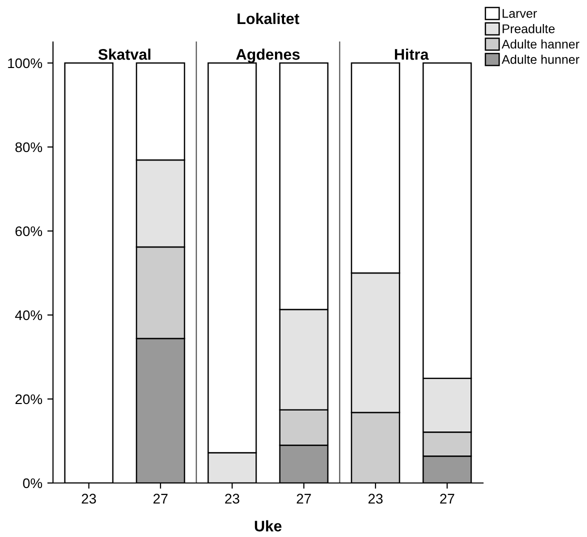 The width and height of the screenshot is (587, 537). I want to click on chart-title: Hitra, so click(411, 54).